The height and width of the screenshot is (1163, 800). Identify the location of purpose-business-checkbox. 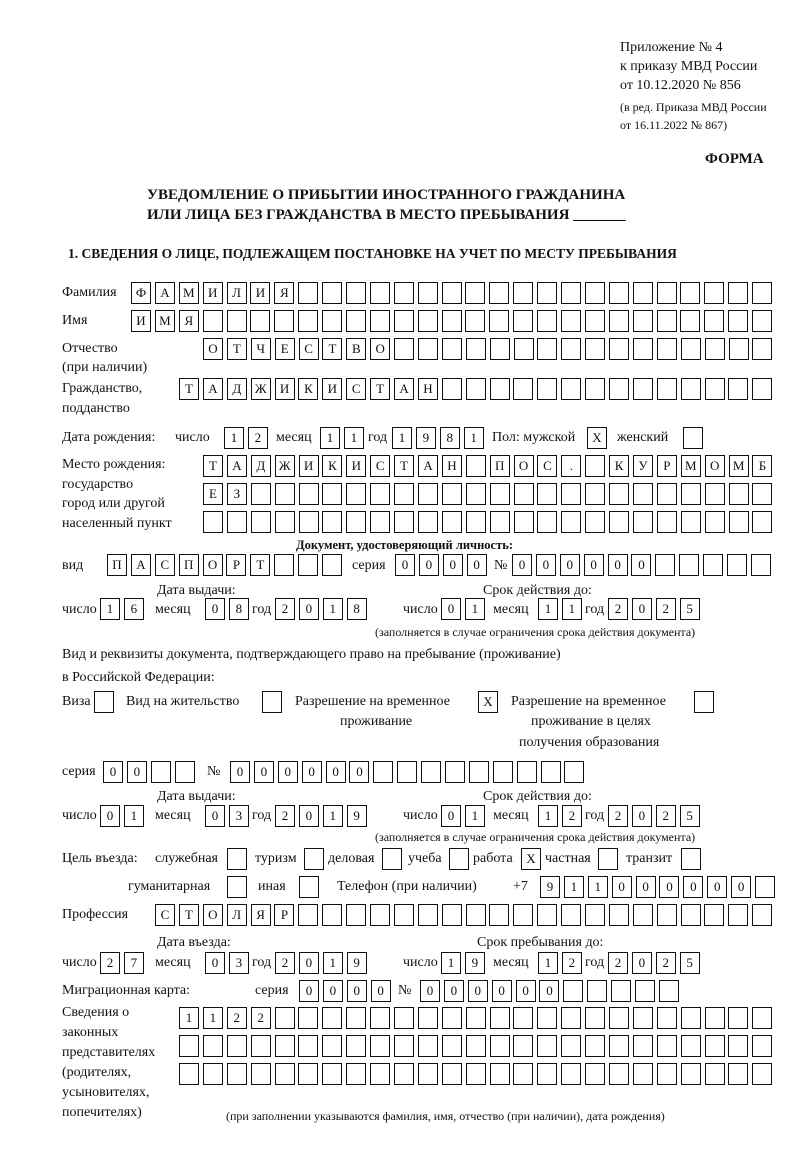
(392, 859).